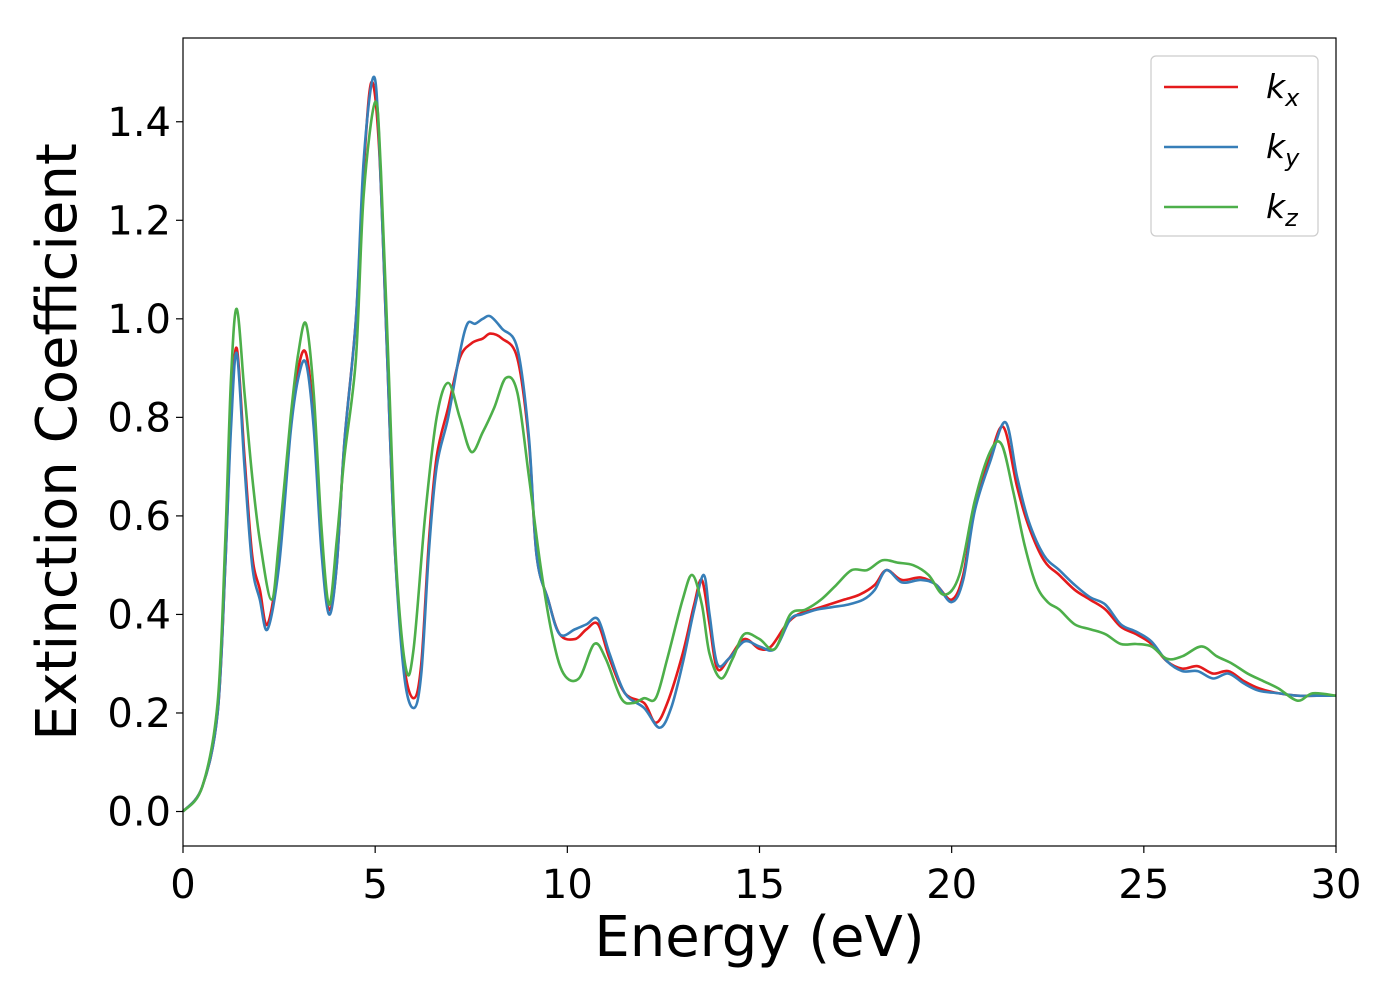 This screenshot has width=1400, height=1000. What do you see at coordinates (1234, 146) in the screenshot?
I see `legend: kx ky kz` at bounding box center [1234, 146].